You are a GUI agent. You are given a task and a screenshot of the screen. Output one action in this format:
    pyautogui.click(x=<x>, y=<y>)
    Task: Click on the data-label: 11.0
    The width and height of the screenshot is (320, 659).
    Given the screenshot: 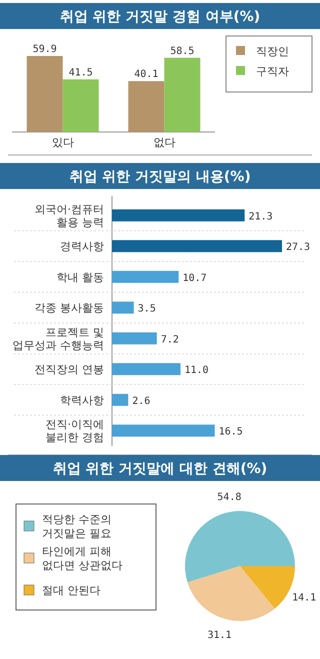 What is the action you would take?
    pyautogui.click(x=196, y=370)
    